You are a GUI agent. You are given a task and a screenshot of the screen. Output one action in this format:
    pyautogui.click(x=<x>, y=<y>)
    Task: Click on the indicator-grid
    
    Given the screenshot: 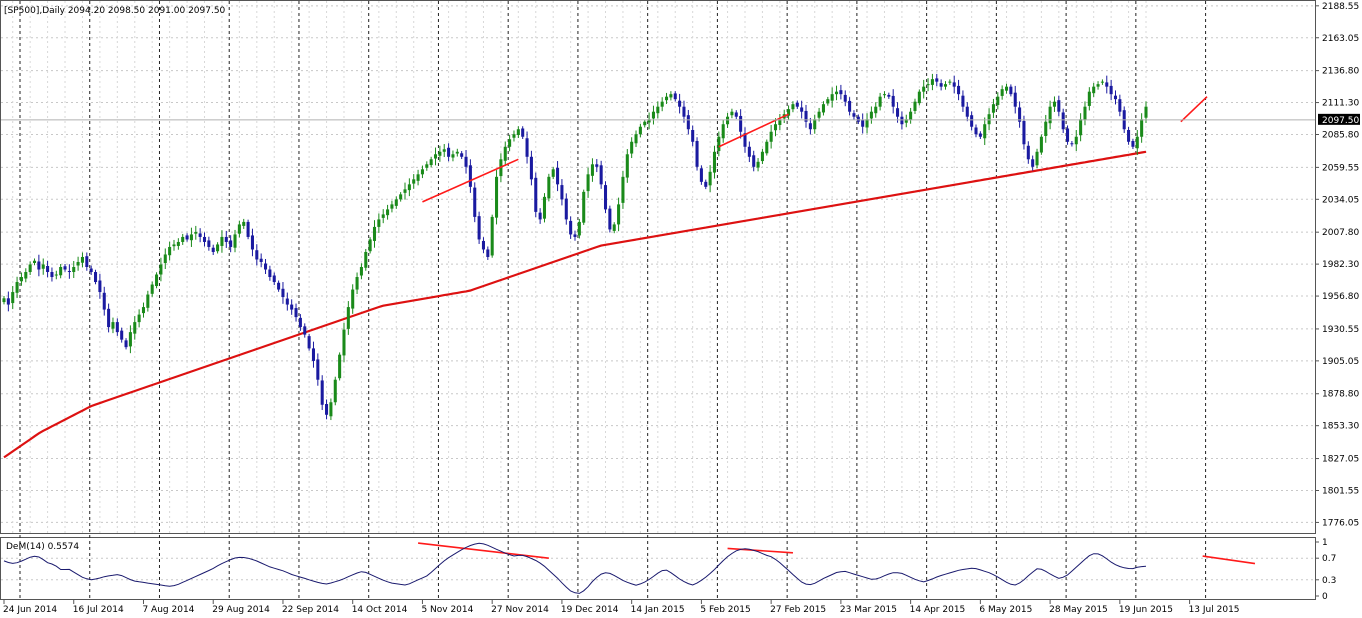 What is the action you would take?
    pyautogui.click(x=658, y=569)
    